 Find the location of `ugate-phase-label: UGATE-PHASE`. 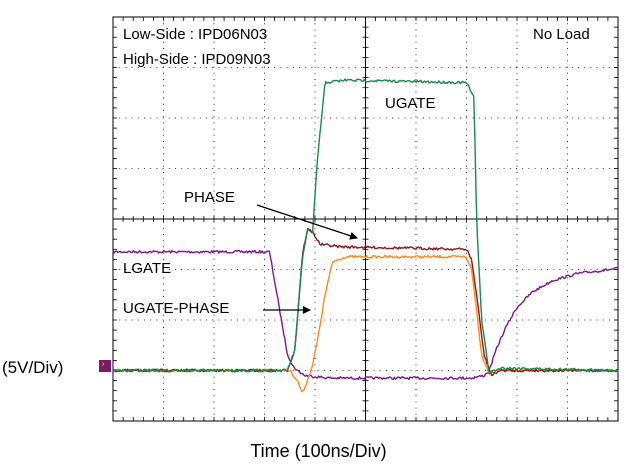

ugate-phase-label: UGATE-PHASE is located at coordinates (176, 308).